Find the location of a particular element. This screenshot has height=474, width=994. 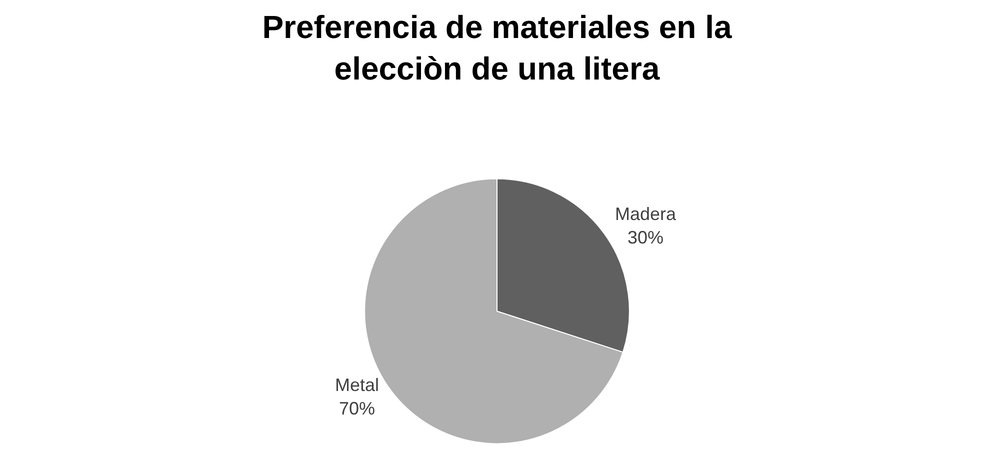

data-label: 70% is located at coordinates (357, 408).